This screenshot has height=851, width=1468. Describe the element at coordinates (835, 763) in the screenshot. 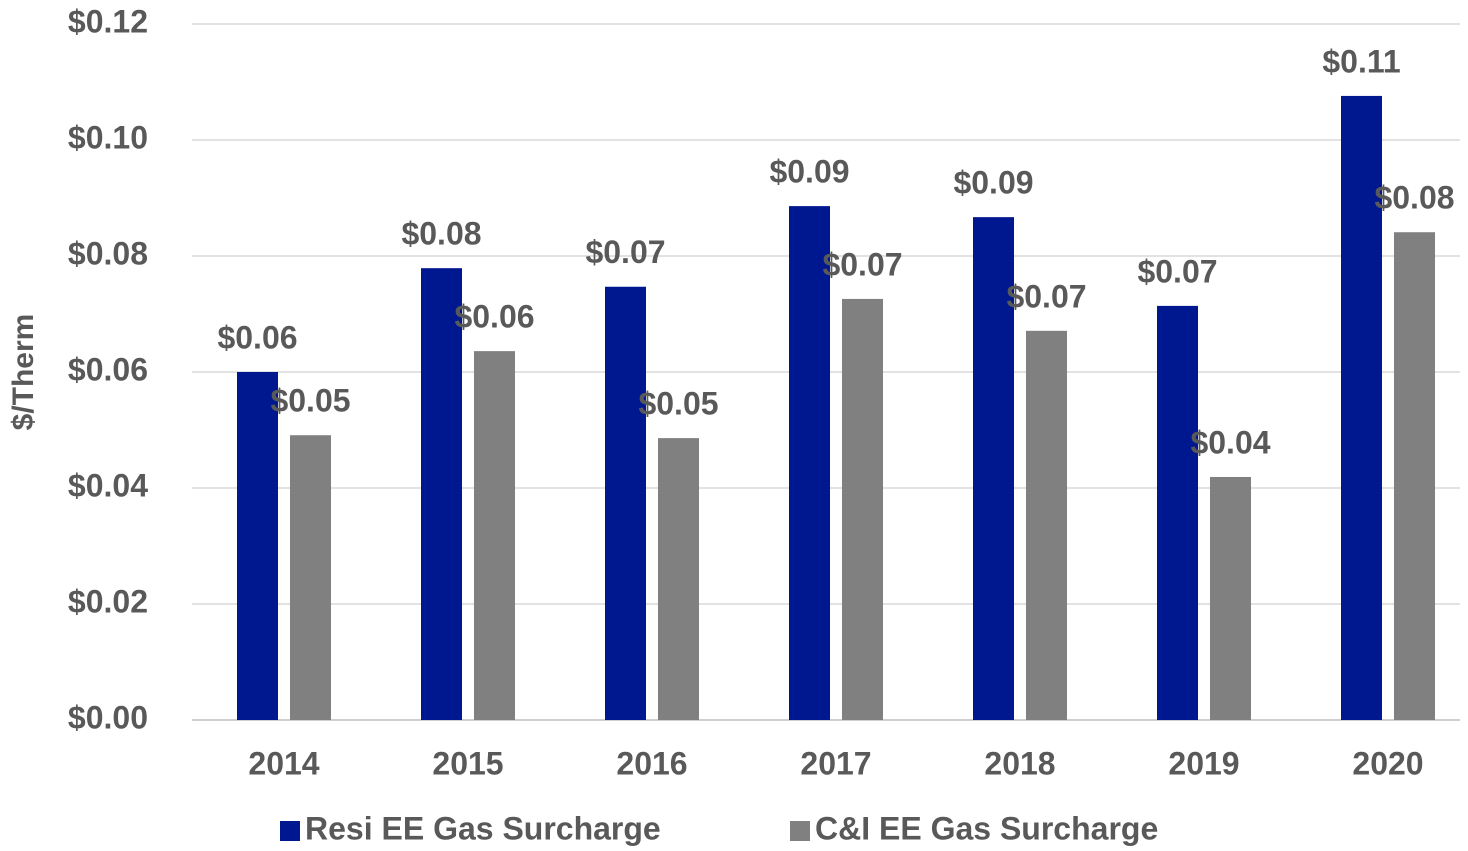

I see `x-tick-label: 2017` at that location.